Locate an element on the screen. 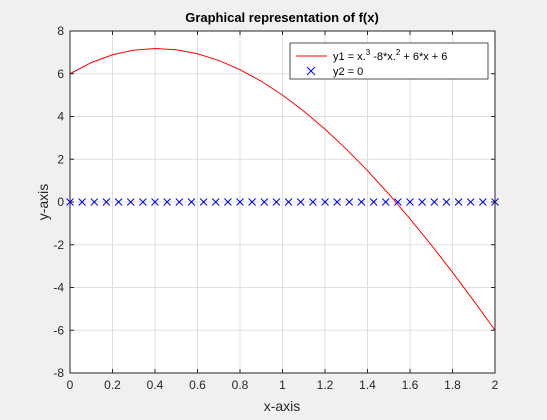 The width and height of the screenshot is (547, 420). x-tick-label: 0 is located at coordinates (70, 385).